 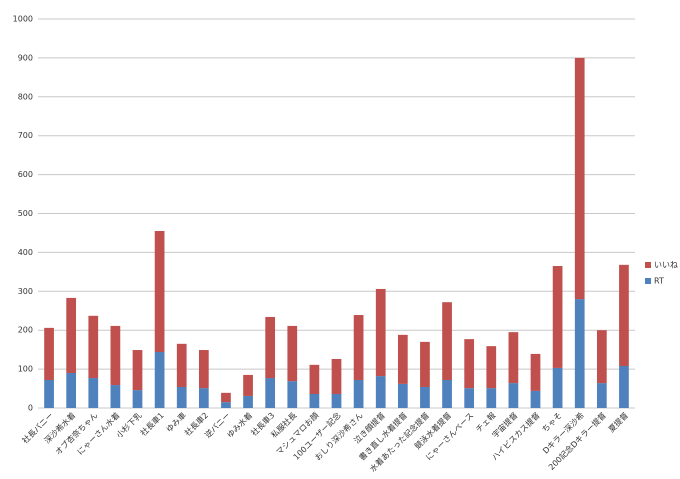 What do you see at coordinates (25, 252) in the screenshot?
I see `y-tick-label: 400` at bounding box center [25, 252].